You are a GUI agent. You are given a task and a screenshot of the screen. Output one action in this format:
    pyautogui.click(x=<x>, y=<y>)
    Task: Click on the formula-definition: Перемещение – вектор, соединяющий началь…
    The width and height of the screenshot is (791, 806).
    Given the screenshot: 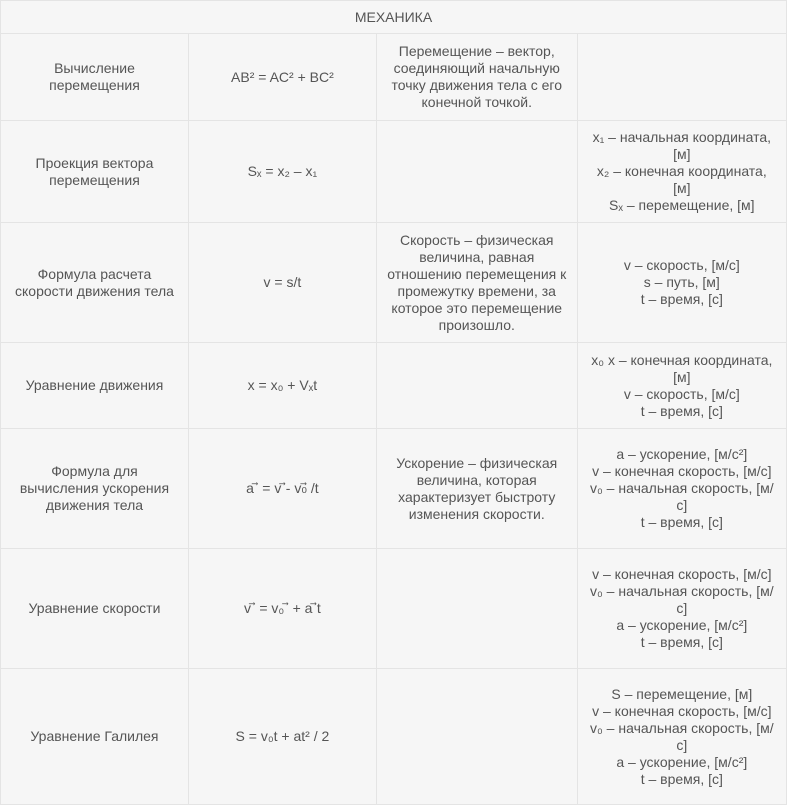 What is the action you would take?
    pyautogui.click(x=476, y=77)
    